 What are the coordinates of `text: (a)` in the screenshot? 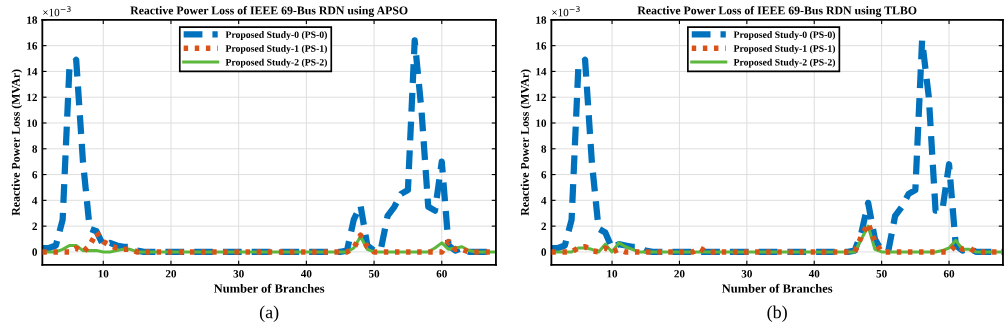 It's located at (269, 313).